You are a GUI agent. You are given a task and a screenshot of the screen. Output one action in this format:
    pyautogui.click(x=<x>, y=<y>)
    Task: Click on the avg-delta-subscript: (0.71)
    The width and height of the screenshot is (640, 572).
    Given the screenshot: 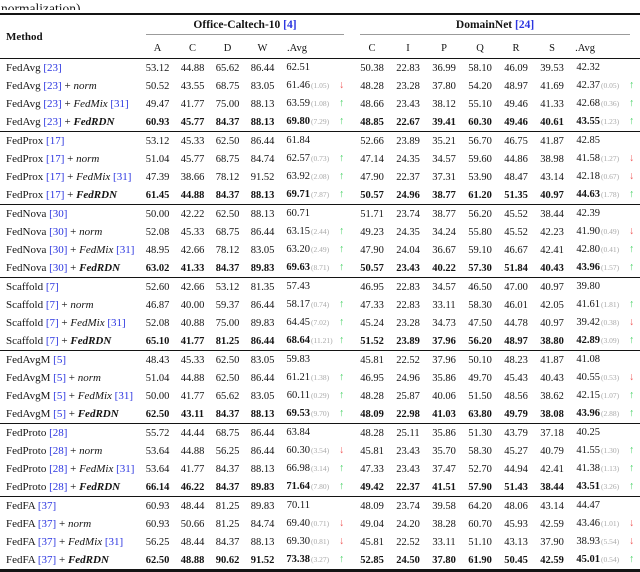 What is the action you would take?
    pyautogui.click(x=320, y=523)
    